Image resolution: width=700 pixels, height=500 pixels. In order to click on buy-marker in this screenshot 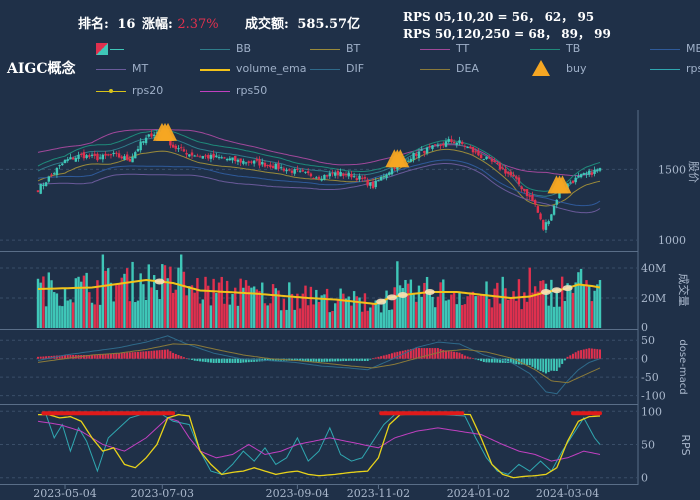, I will do `click(562, 184)`.